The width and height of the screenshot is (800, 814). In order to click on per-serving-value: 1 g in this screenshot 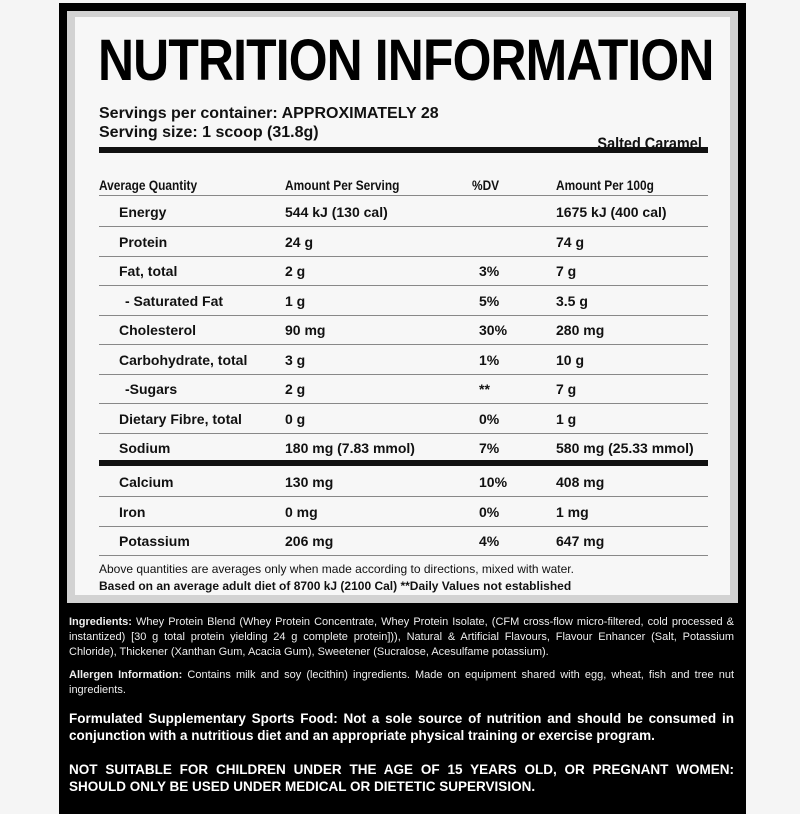, I will do `click(295, 300)`.